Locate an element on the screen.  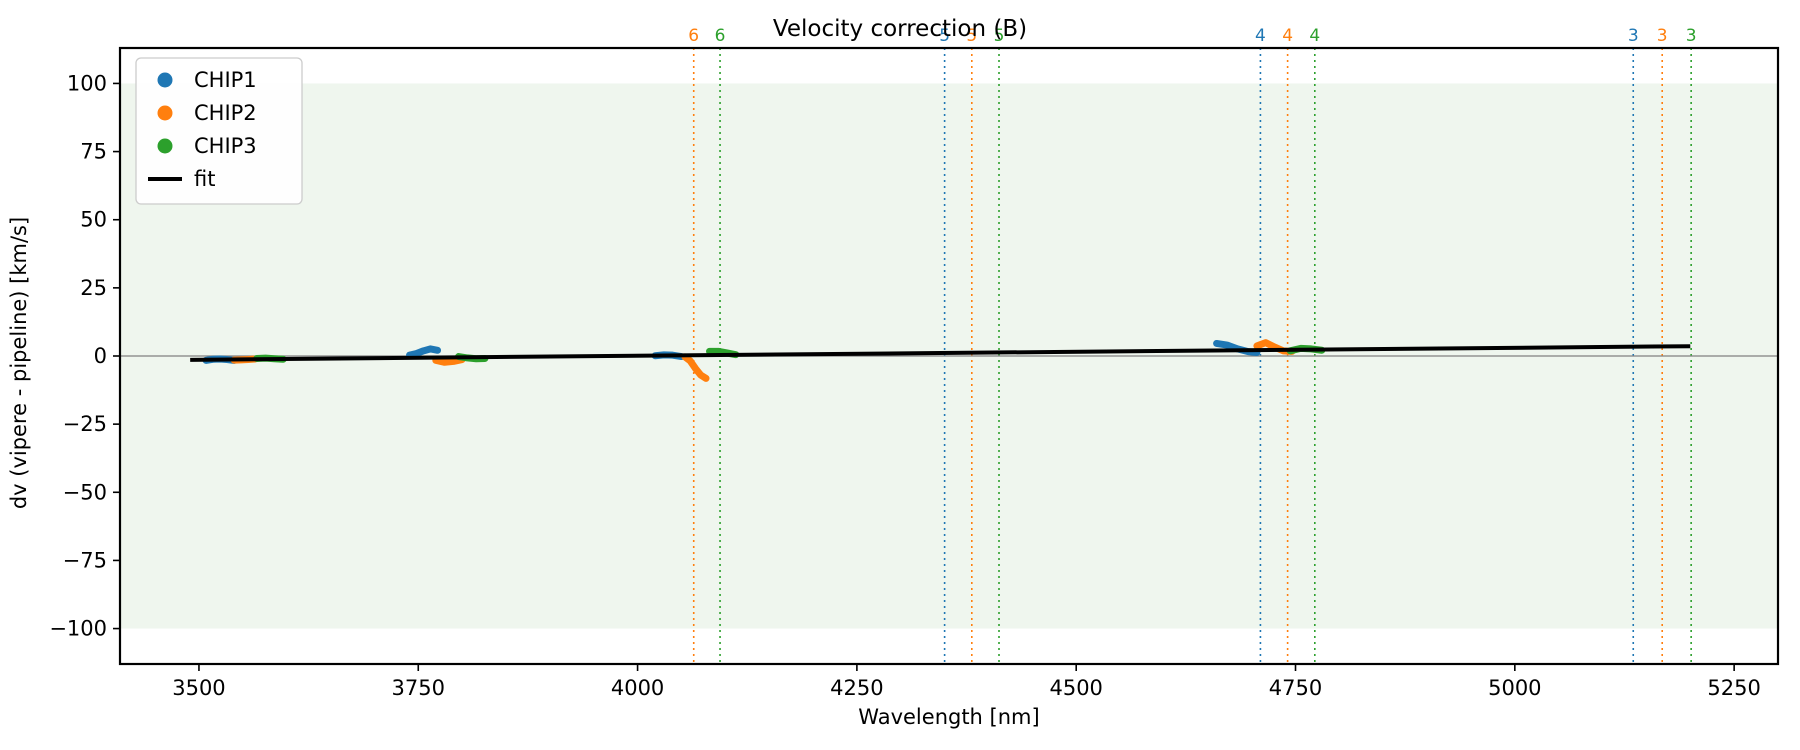
legend-label-chip3: CHIP3 is located at coordinates (225, 146).